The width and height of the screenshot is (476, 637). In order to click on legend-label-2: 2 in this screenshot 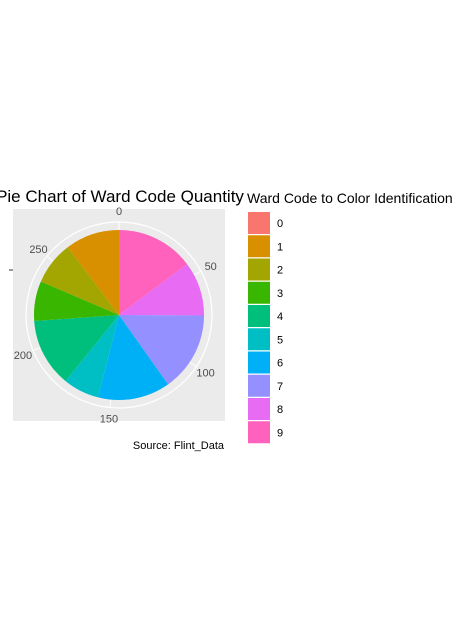, I will do `click(280, 271)`.